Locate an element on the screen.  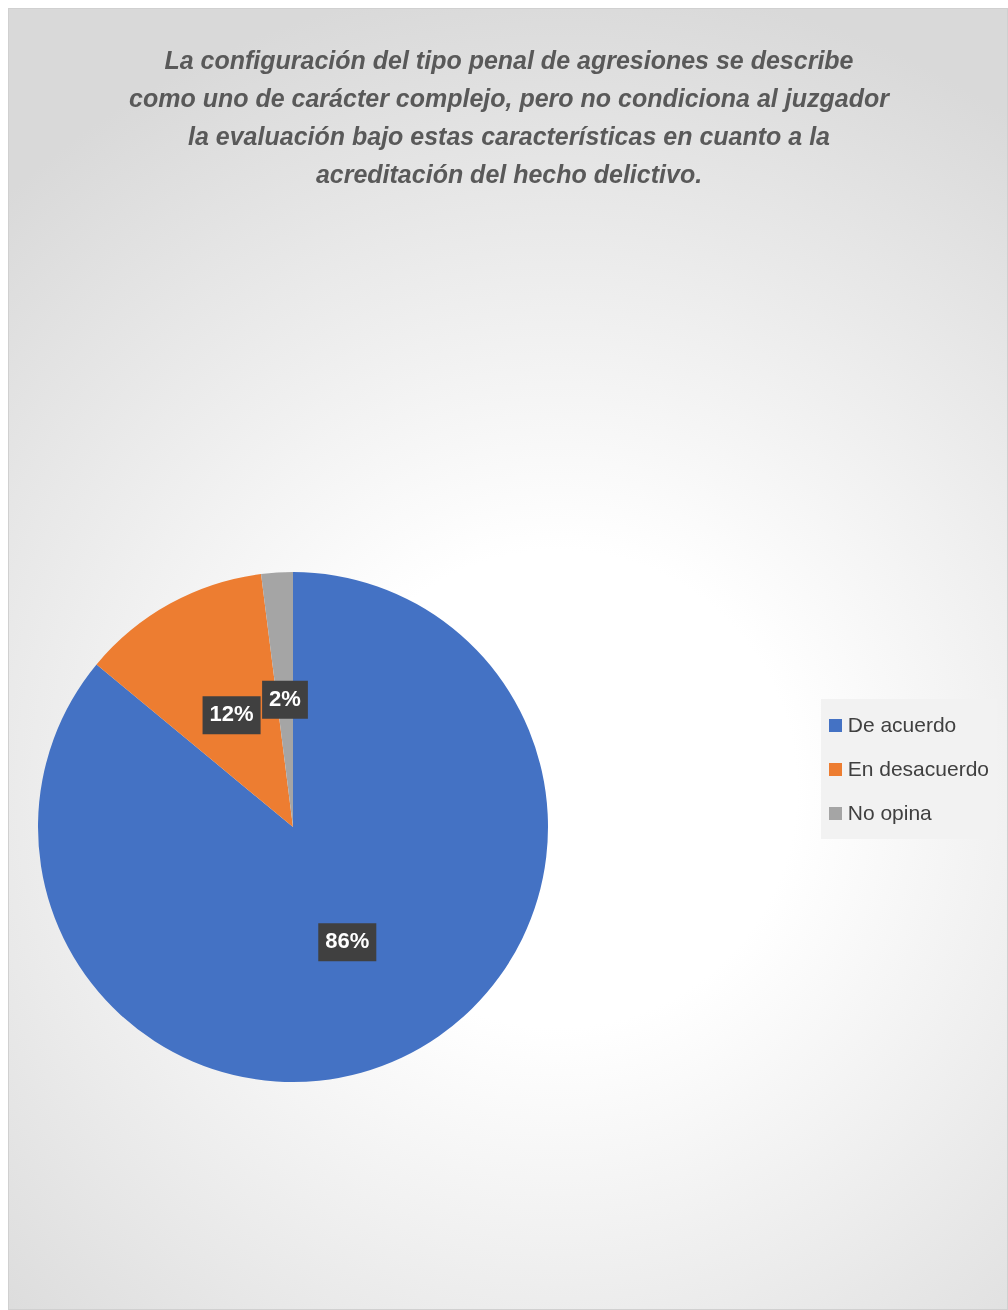
chart-title: La configuración del tipo penal de agresiones se describe como uno de carácter complejo, pero no condiciona al juzgador la evaluación bajo estas características en cuanto a la acreditación del hecho delictivo. is located at coordinates (509, 117).